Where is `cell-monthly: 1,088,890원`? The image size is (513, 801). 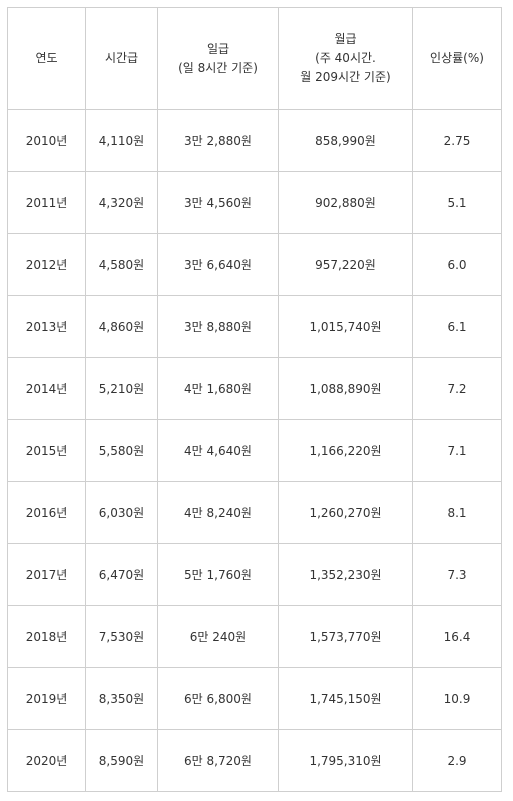
cell-monthly: 1,088,890원 is located at coordinates (345, 388).